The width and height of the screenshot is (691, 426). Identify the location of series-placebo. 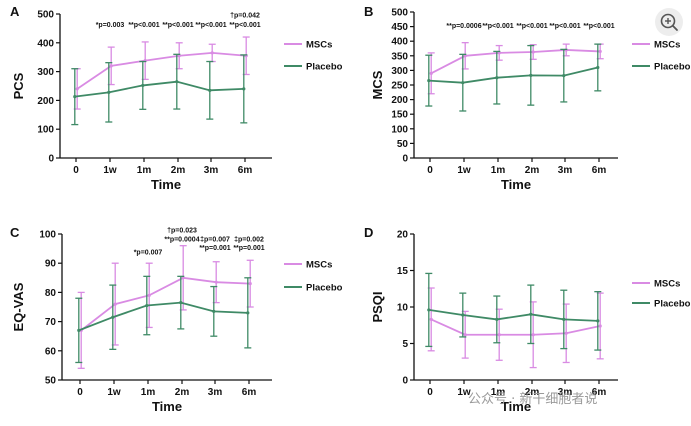
(163, 319).